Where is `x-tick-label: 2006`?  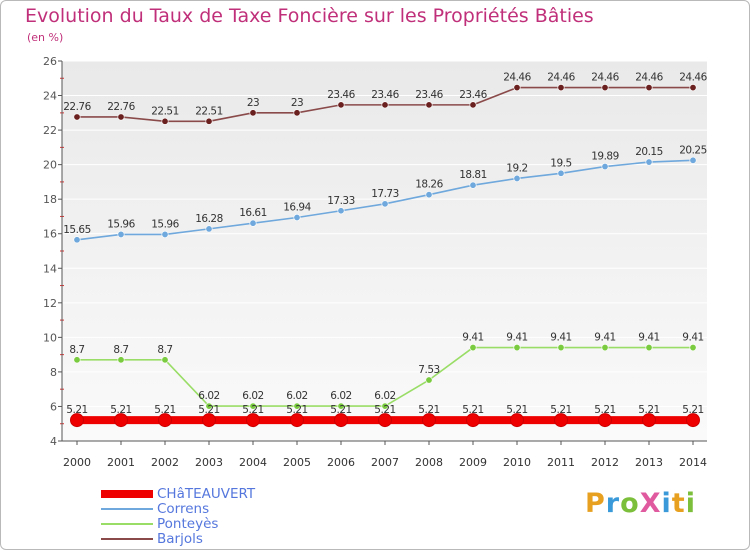 x-tick-label: 2006 is located at coordinates (341, 462).